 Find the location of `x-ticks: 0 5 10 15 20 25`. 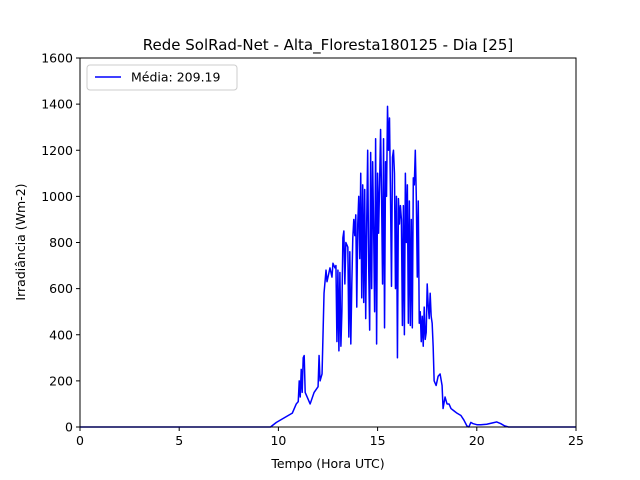

x-ticks: 0 5 10 15 20 25 is located at coordinates (330, 437).